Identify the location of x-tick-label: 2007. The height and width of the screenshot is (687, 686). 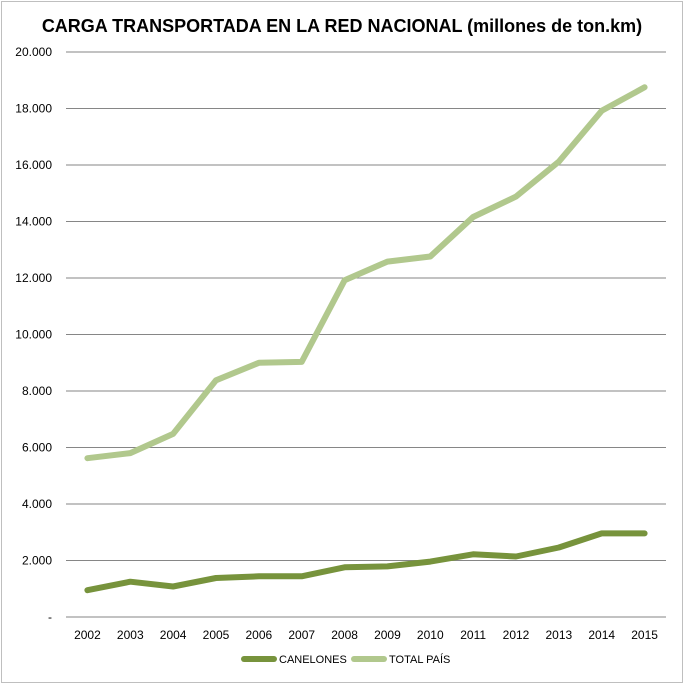
(301, 635).